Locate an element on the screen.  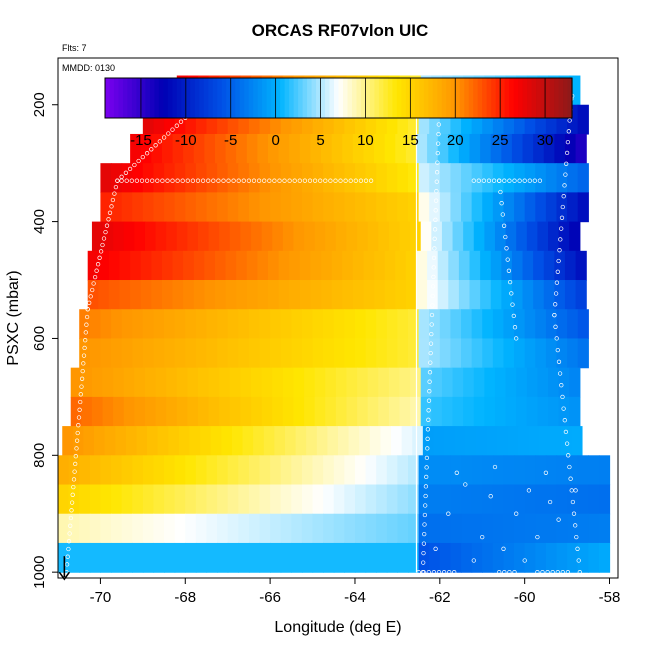
position-marker is located at coordinates (64, 568).